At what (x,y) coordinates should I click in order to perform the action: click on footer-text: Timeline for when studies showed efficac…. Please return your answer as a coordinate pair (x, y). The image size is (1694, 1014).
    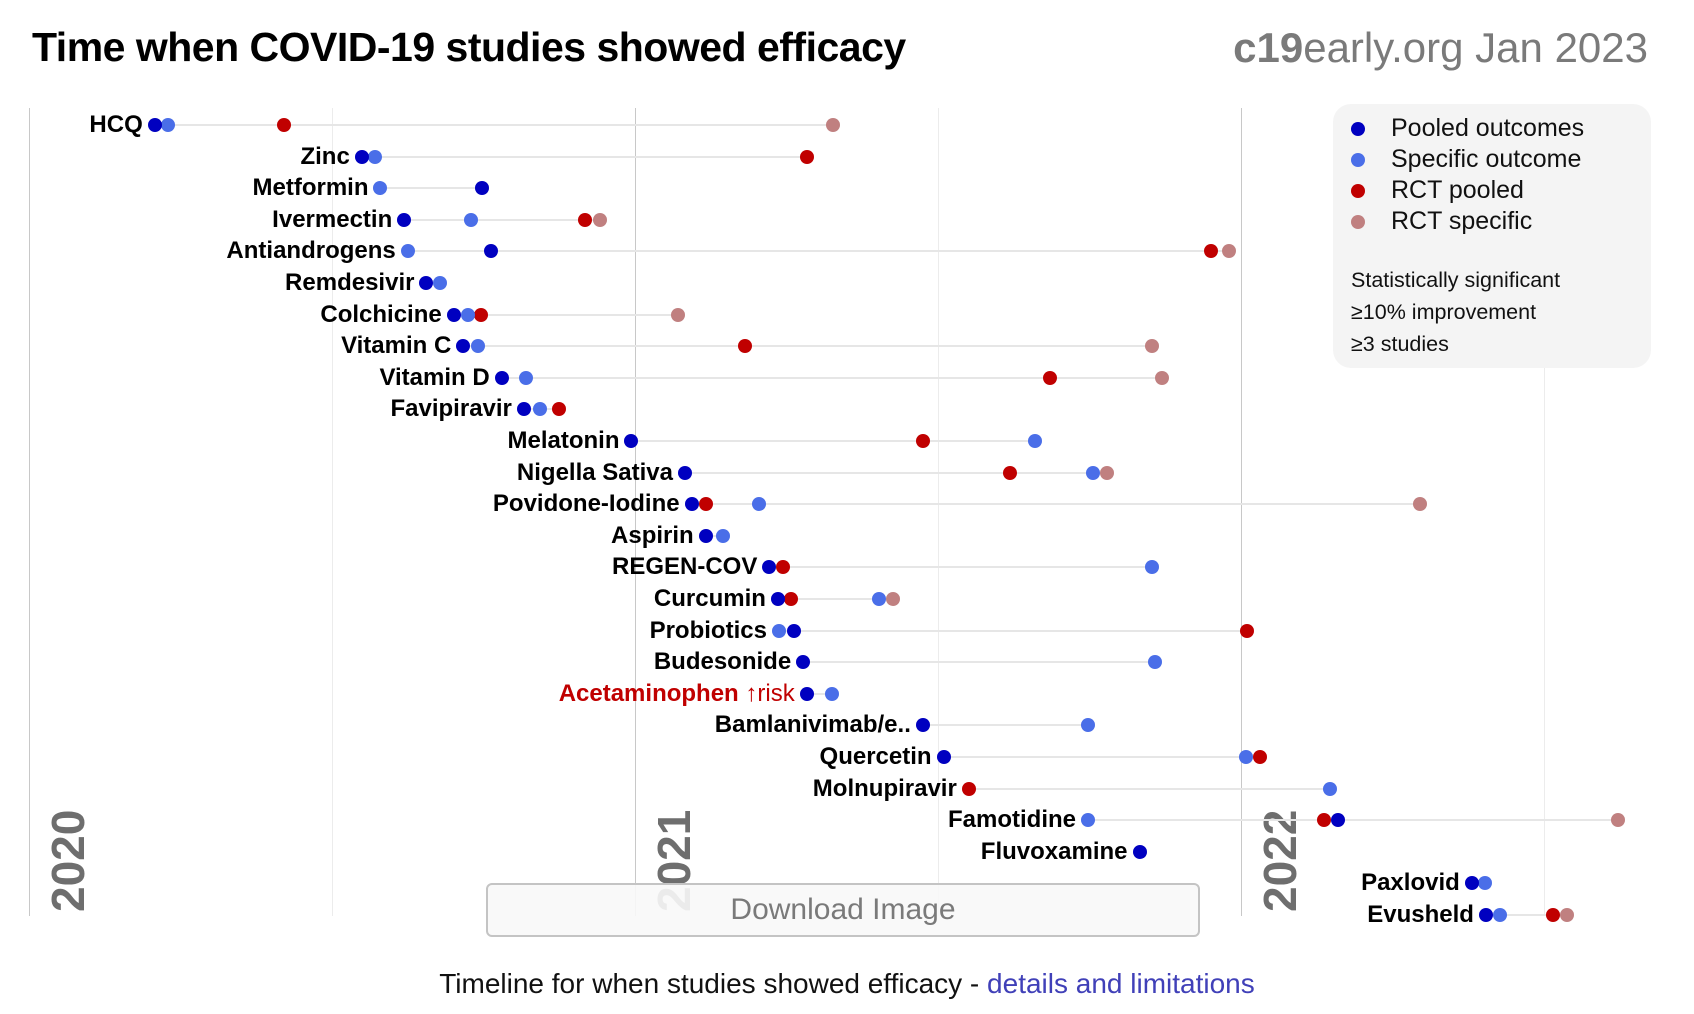
    Looking at the image, I should click on (713, 983).